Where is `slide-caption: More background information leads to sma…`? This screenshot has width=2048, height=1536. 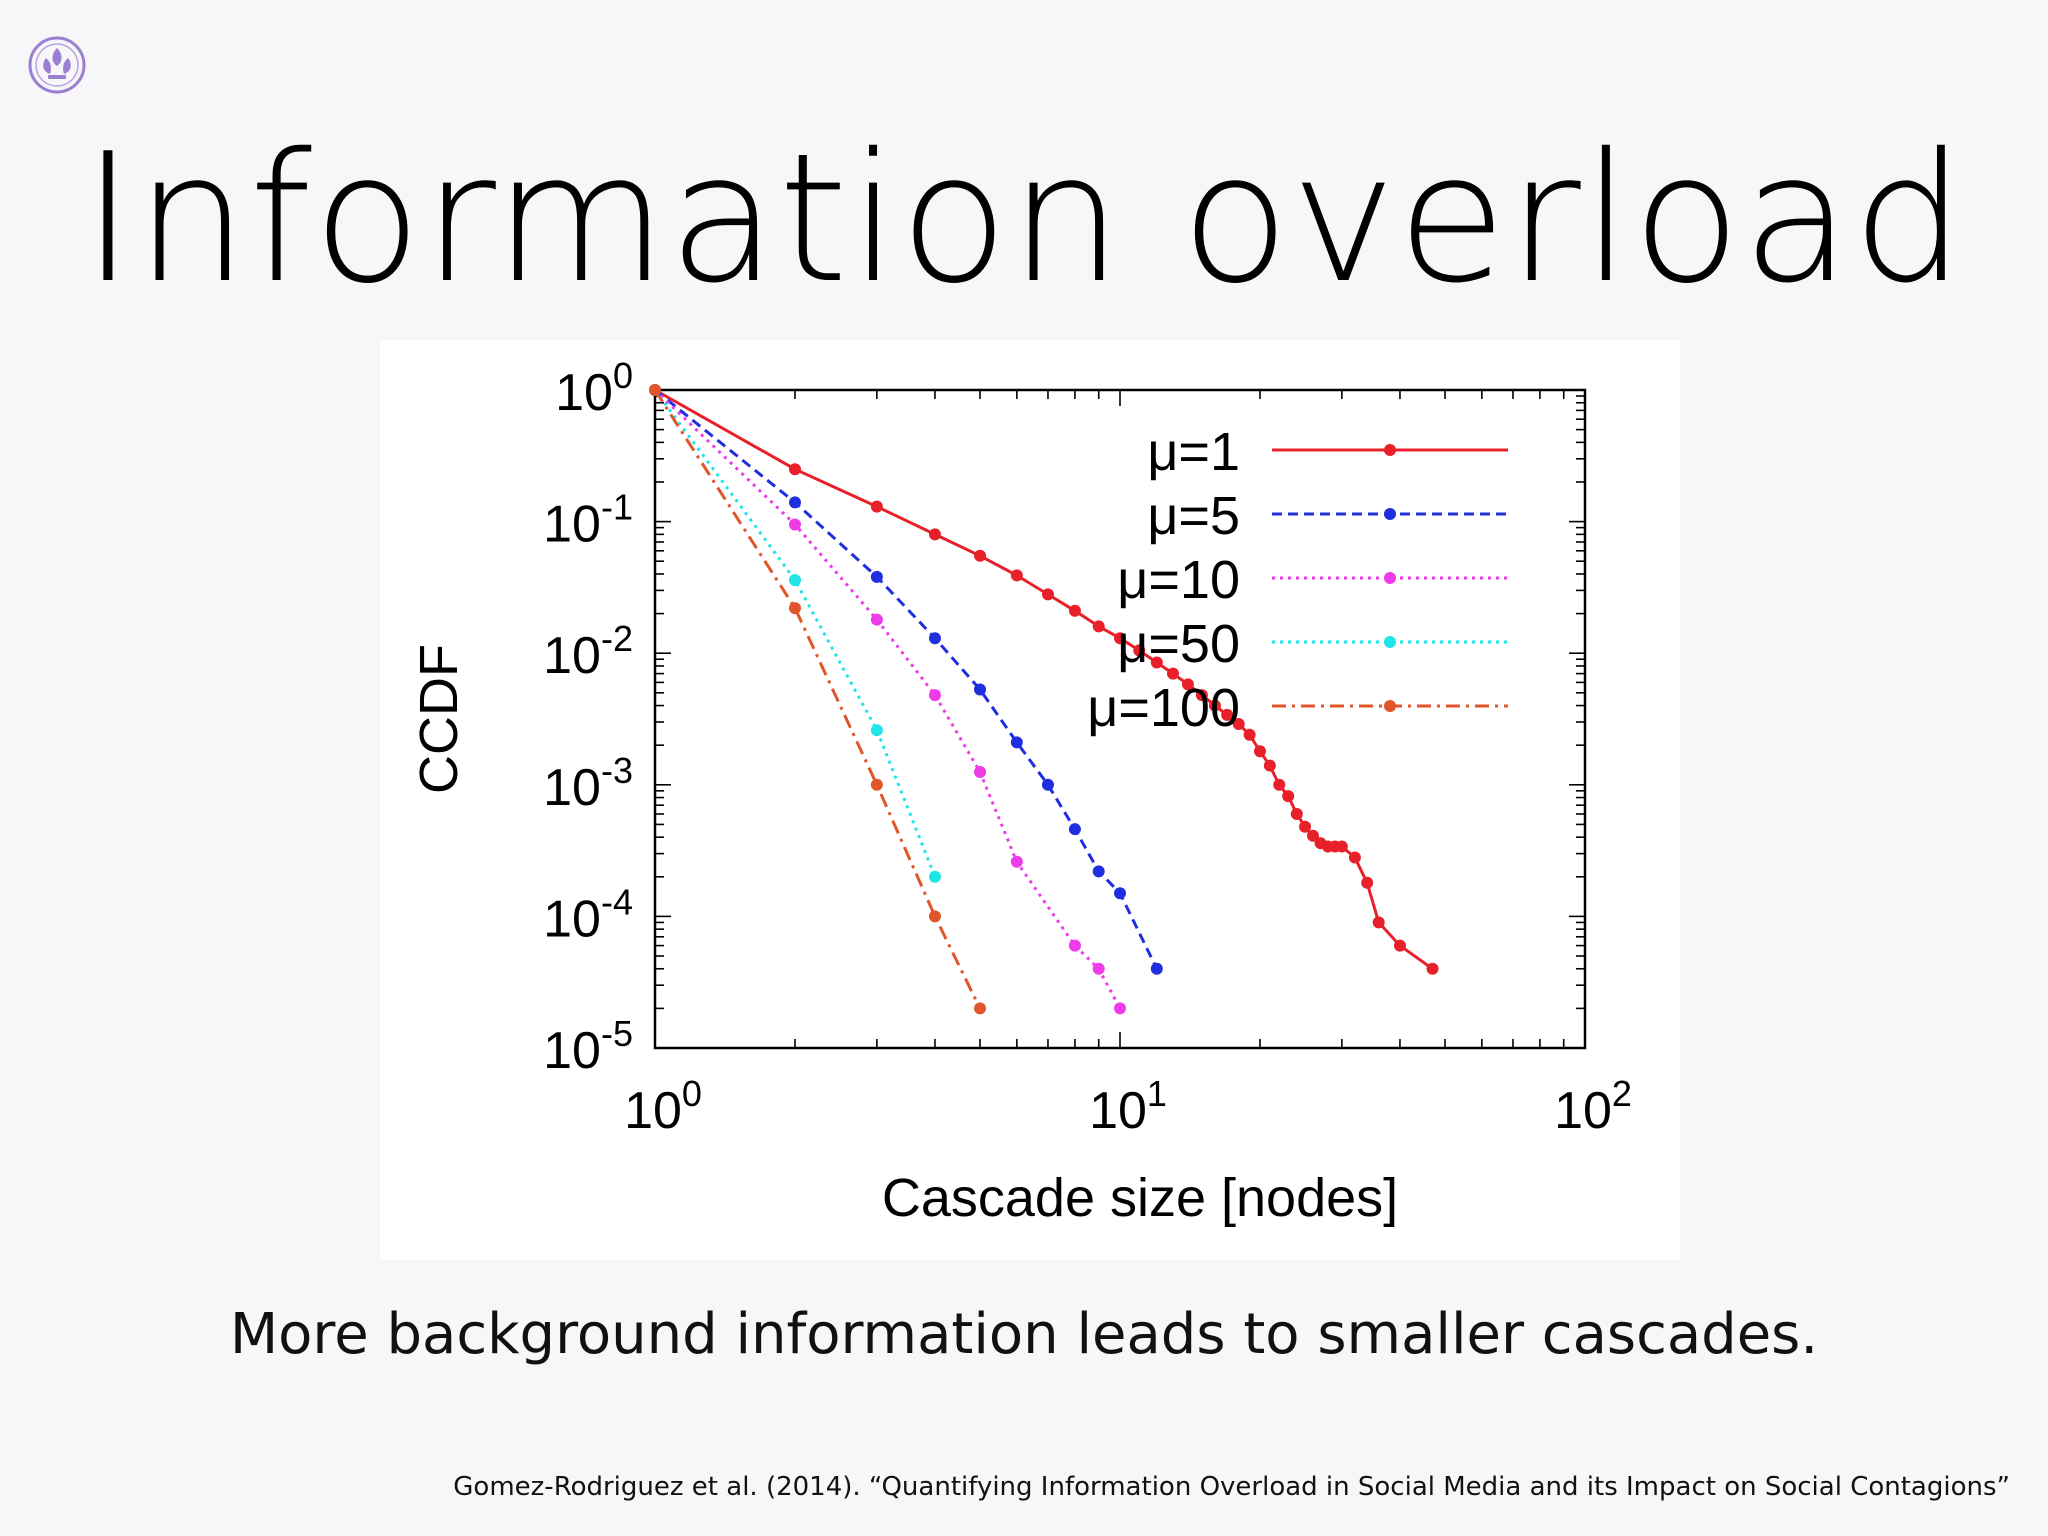 slide-caption: More background information leads to sma… is located at coordinates (1024, 1334).